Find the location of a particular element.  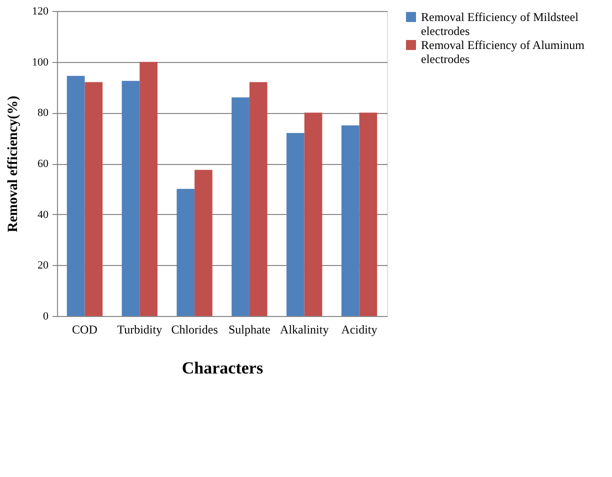

y-tick-label: 120 is located at coordinates (40, 12).